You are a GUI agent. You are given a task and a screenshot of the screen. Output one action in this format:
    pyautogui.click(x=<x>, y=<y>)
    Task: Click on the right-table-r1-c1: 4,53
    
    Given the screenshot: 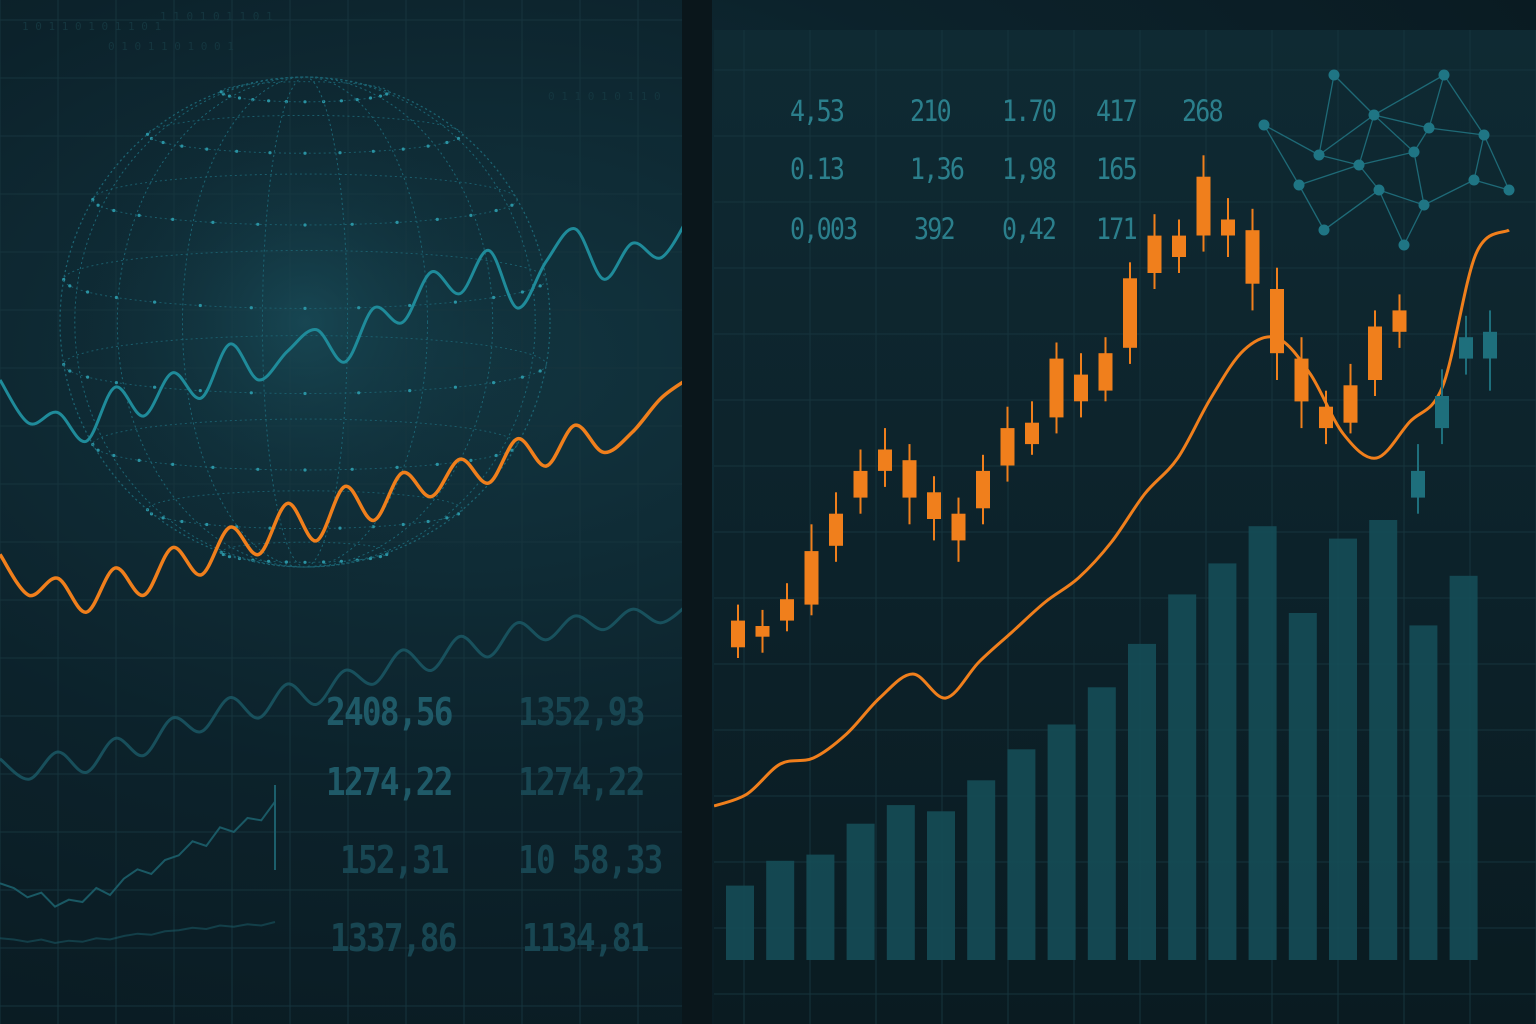 What is the action you would take?
    pyautogui.click(x=817, y=111)
    